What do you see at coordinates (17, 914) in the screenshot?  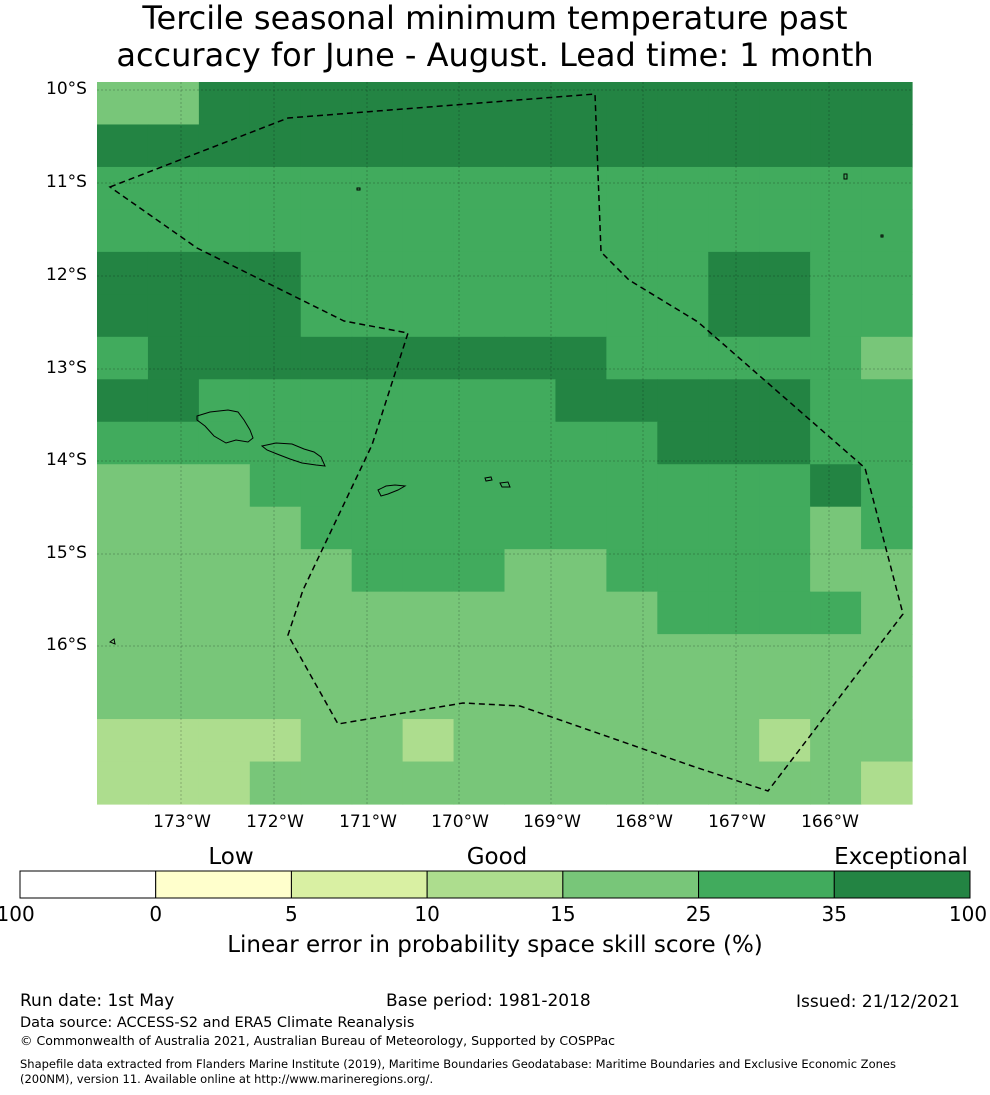 I see `colorbar-tick-label: -100` at bounding box center [17, 914].